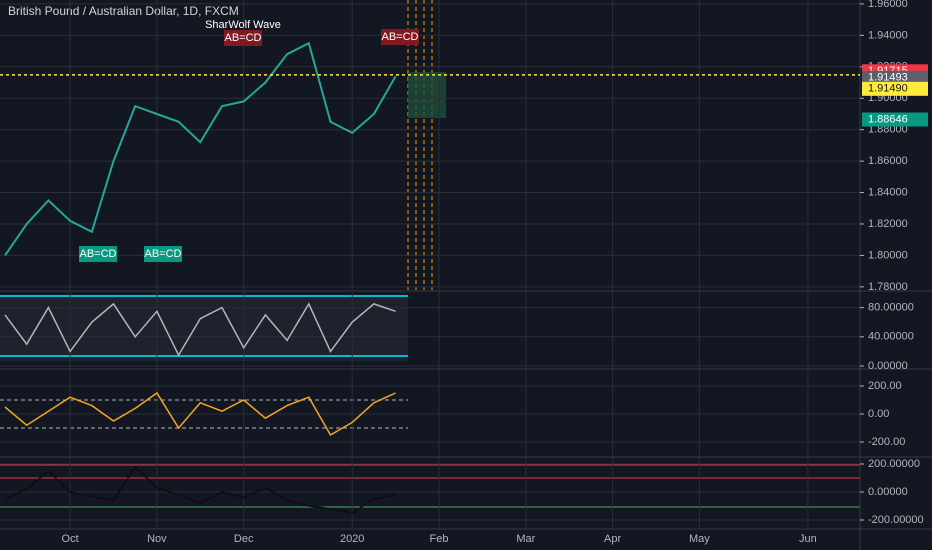 Image resolution: width=932 pixels, height=550 pixels. Describe the element at coordinates (896, 520) in the screenshot. I see `y-tick-label: -200.00000` at that location.